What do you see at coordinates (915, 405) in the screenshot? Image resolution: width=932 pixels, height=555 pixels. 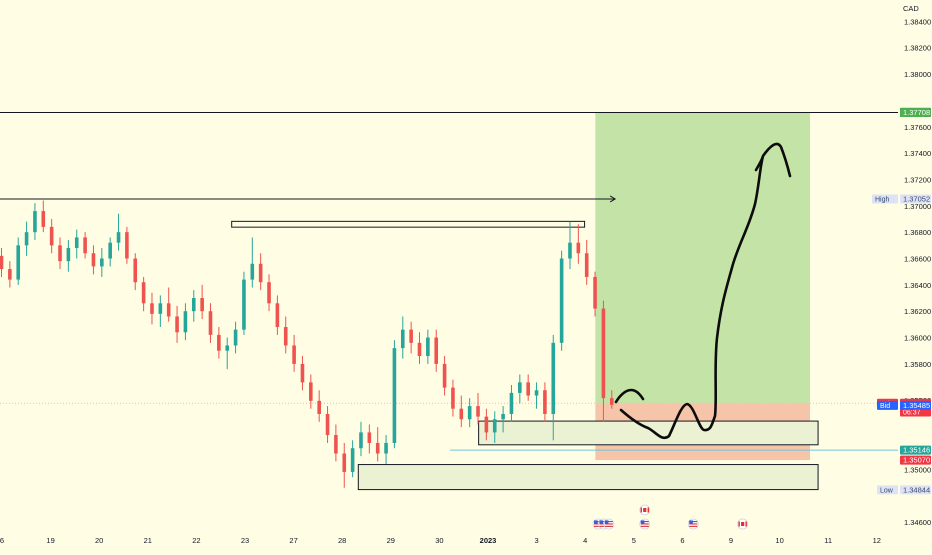 I see `price-label-bid` at bounding box center [915, 405].